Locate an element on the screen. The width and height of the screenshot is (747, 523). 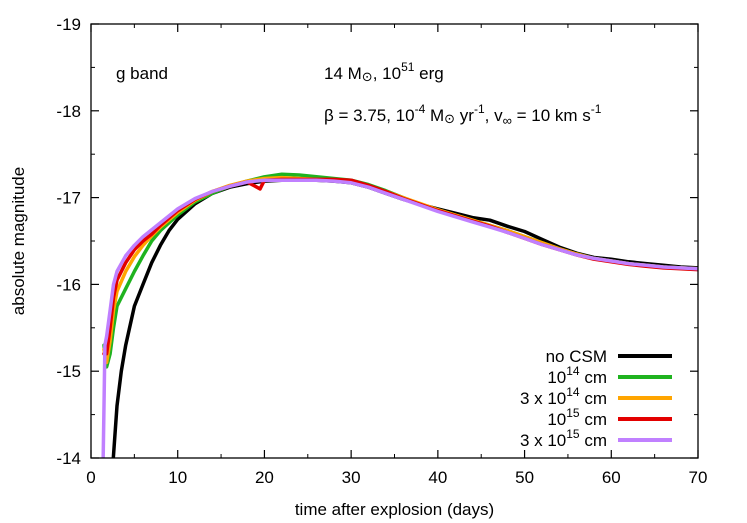
legend-label: 3 x 1014 cm is located at coordinates (563, 396).